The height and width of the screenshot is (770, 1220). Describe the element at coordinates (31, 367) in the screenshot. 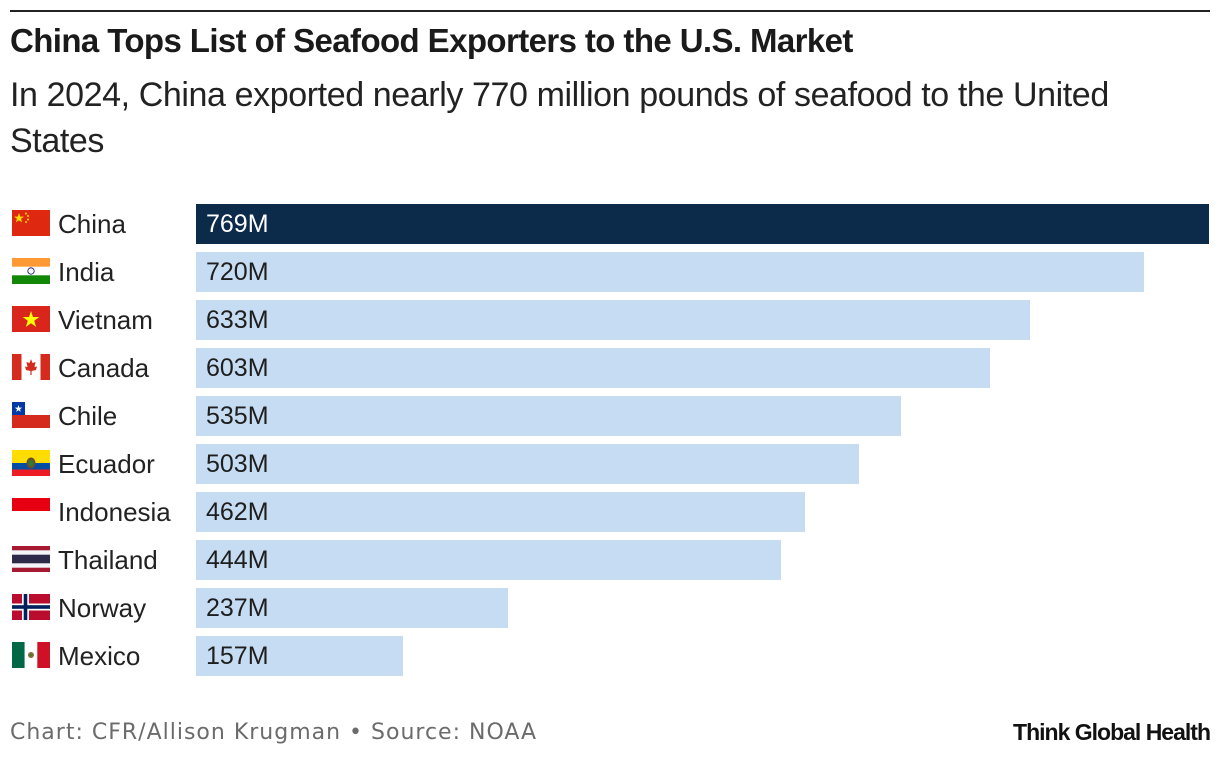

I see `canada-flag-icon` at that location.